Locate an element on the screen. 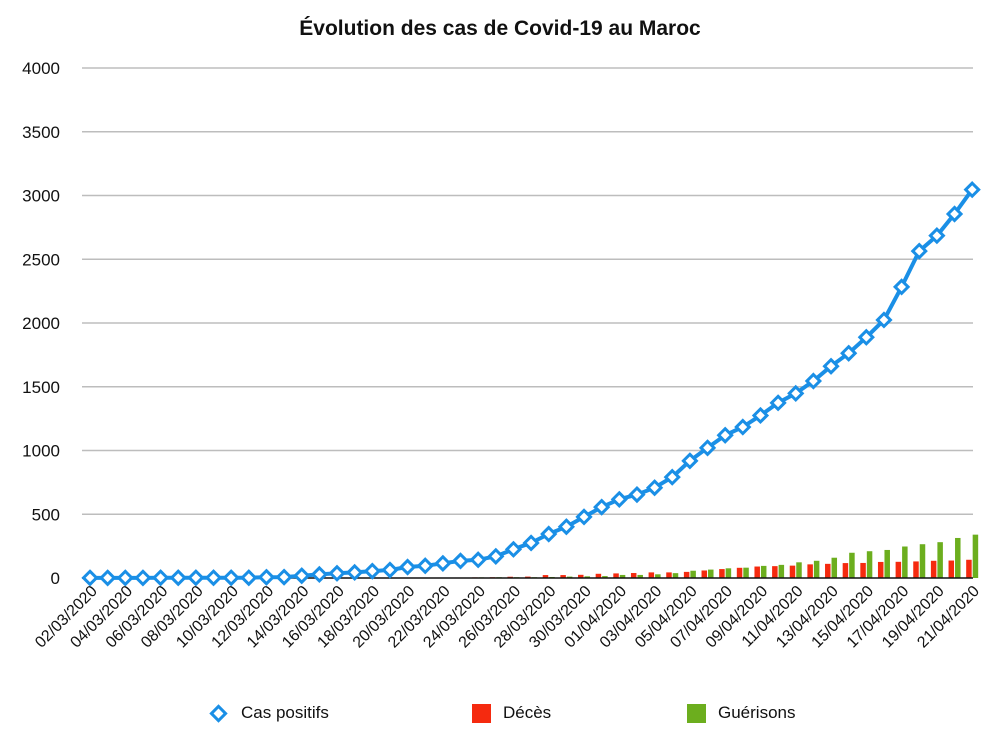 The width and height of the screenshot is (1000, 744). y-tick-label: 1500 is located at coordinates (41, 387).